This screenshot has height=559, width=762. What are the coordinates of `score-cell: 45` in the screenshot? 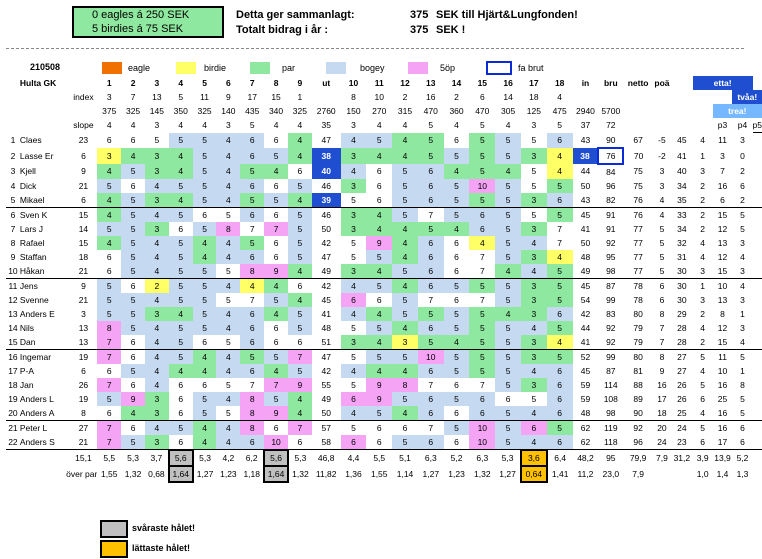 It's located at (585, 370).